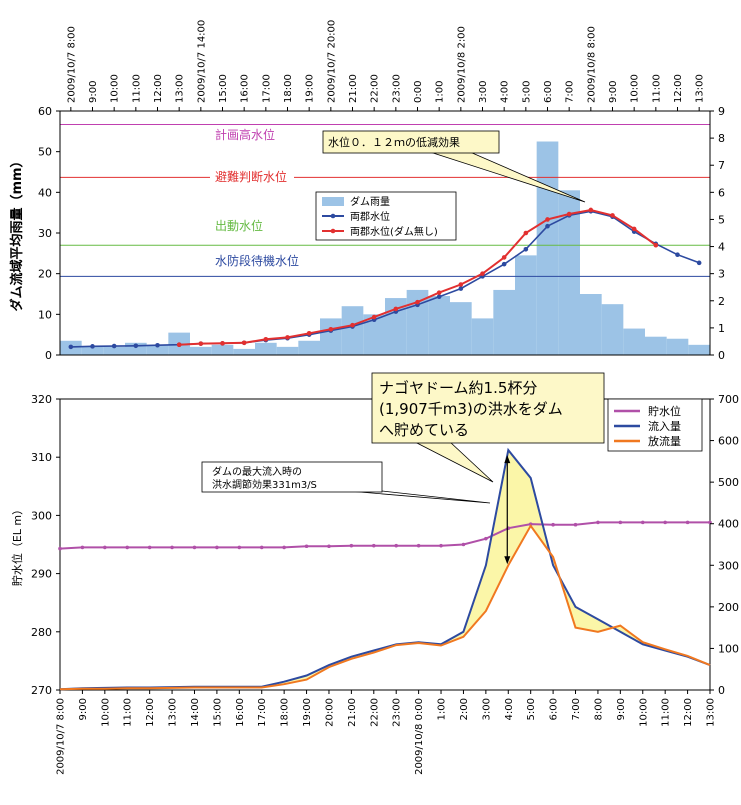  I want to click on x-tick-label-top: 16:00, so click(245, 88).